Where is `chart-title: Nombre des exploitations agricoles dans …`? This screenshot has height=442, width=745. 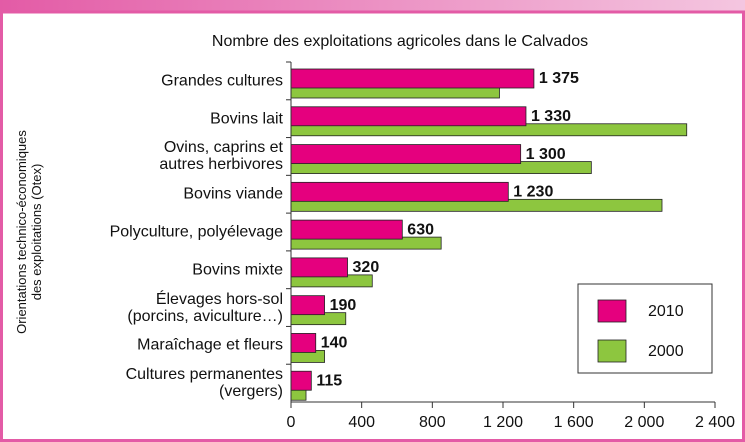
chart-title: Nombre des exploitations agricoles dans … is located at coordinates (400, 41).